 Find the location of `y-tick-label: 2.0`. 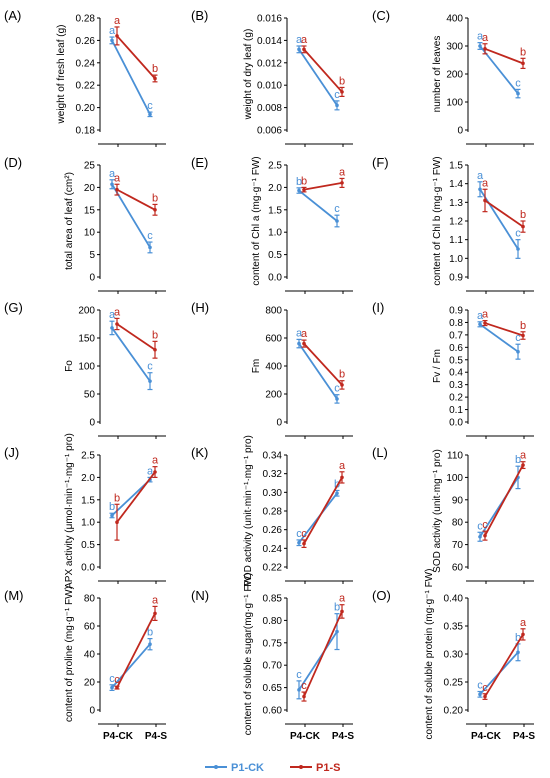

y-tick-label: 2.0 is located at coordinates (88, 478).